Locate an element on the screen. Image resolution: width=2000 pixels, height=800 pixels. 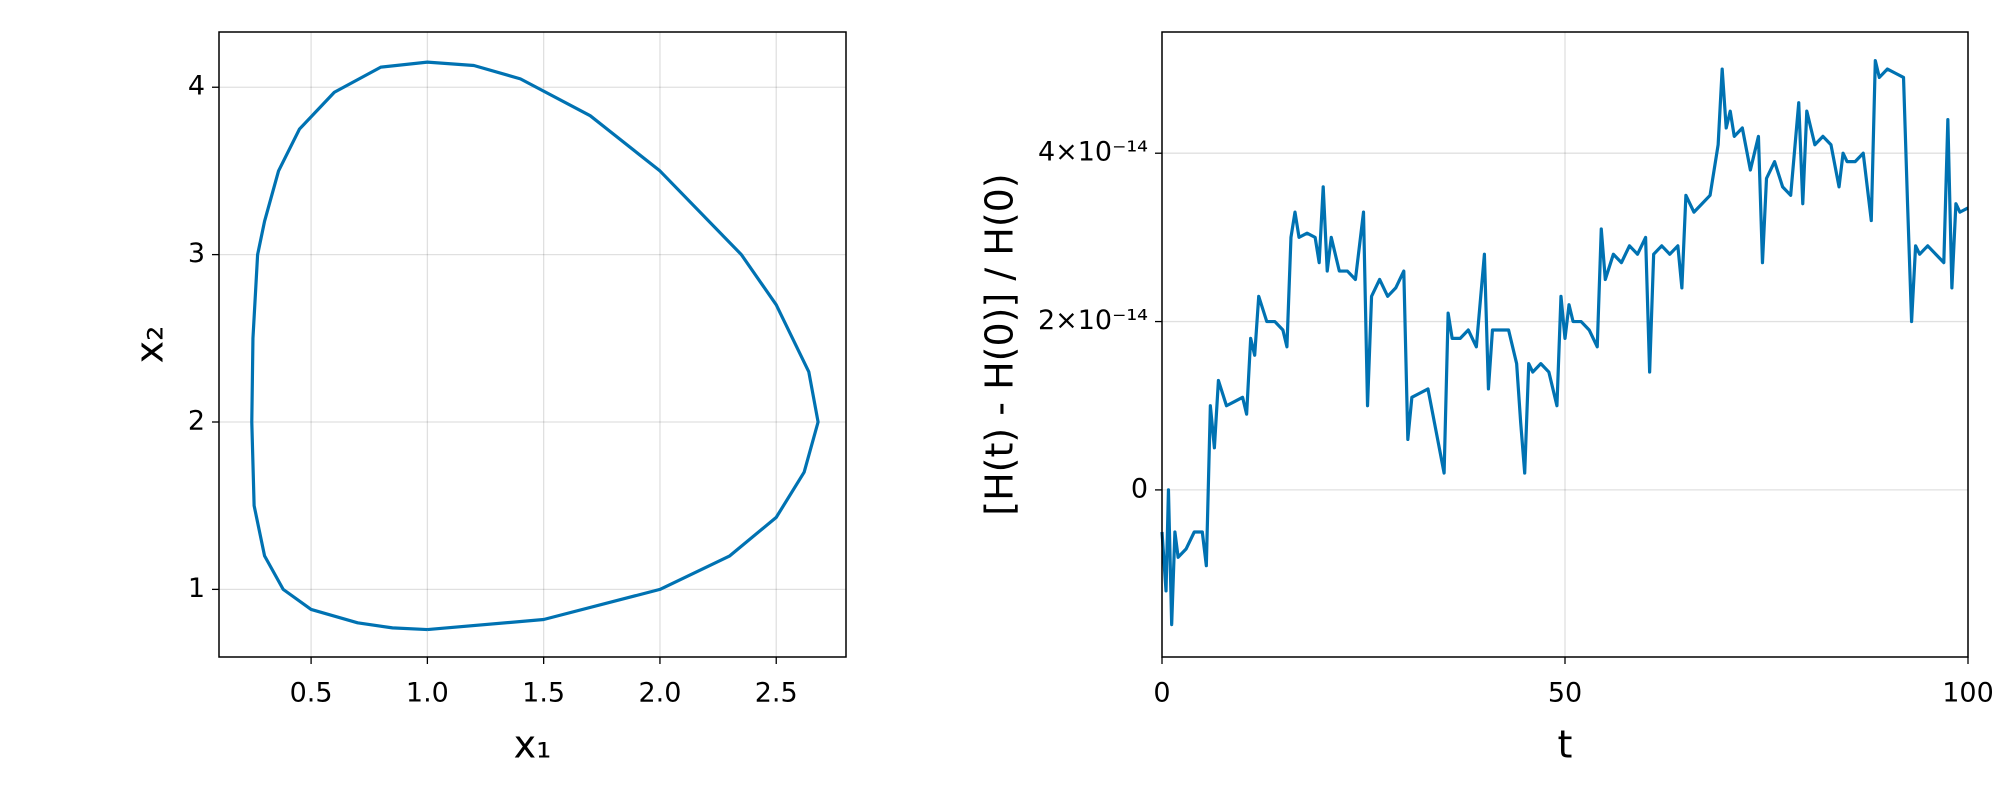
y-axis-label: [H(t) - H(0)] / H(0) is located at coordinates (1000, 344).